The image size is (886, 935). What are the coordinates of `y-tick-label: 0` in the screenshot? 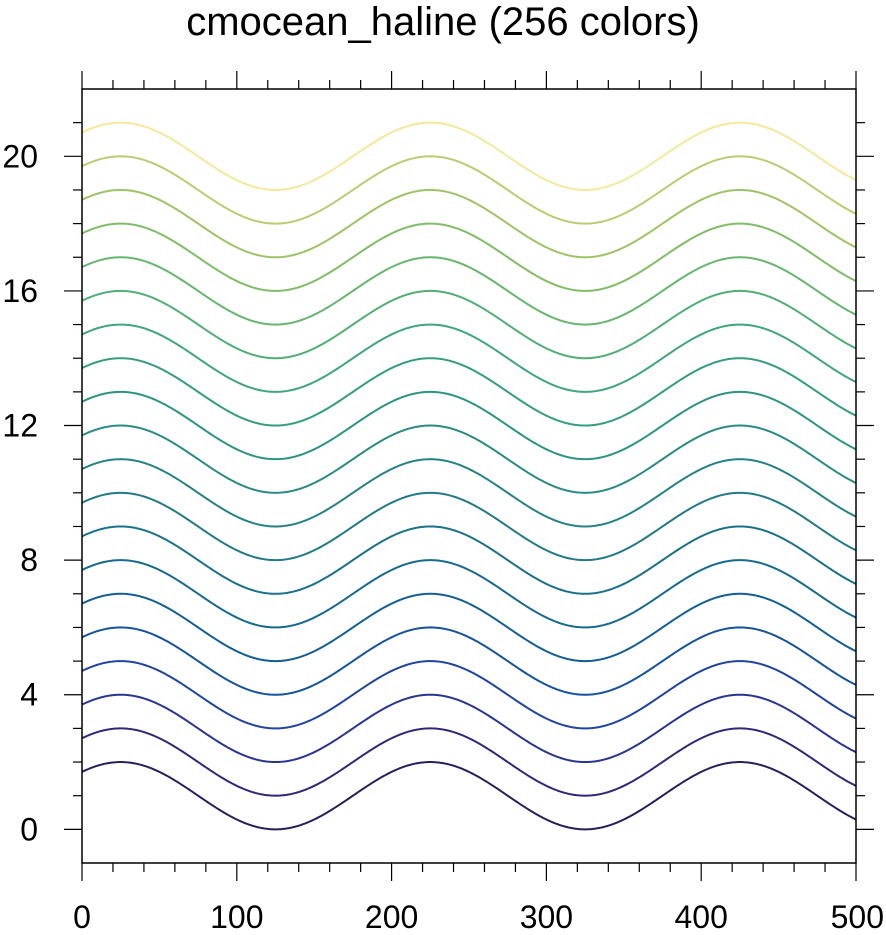 It's located at (29, 829).